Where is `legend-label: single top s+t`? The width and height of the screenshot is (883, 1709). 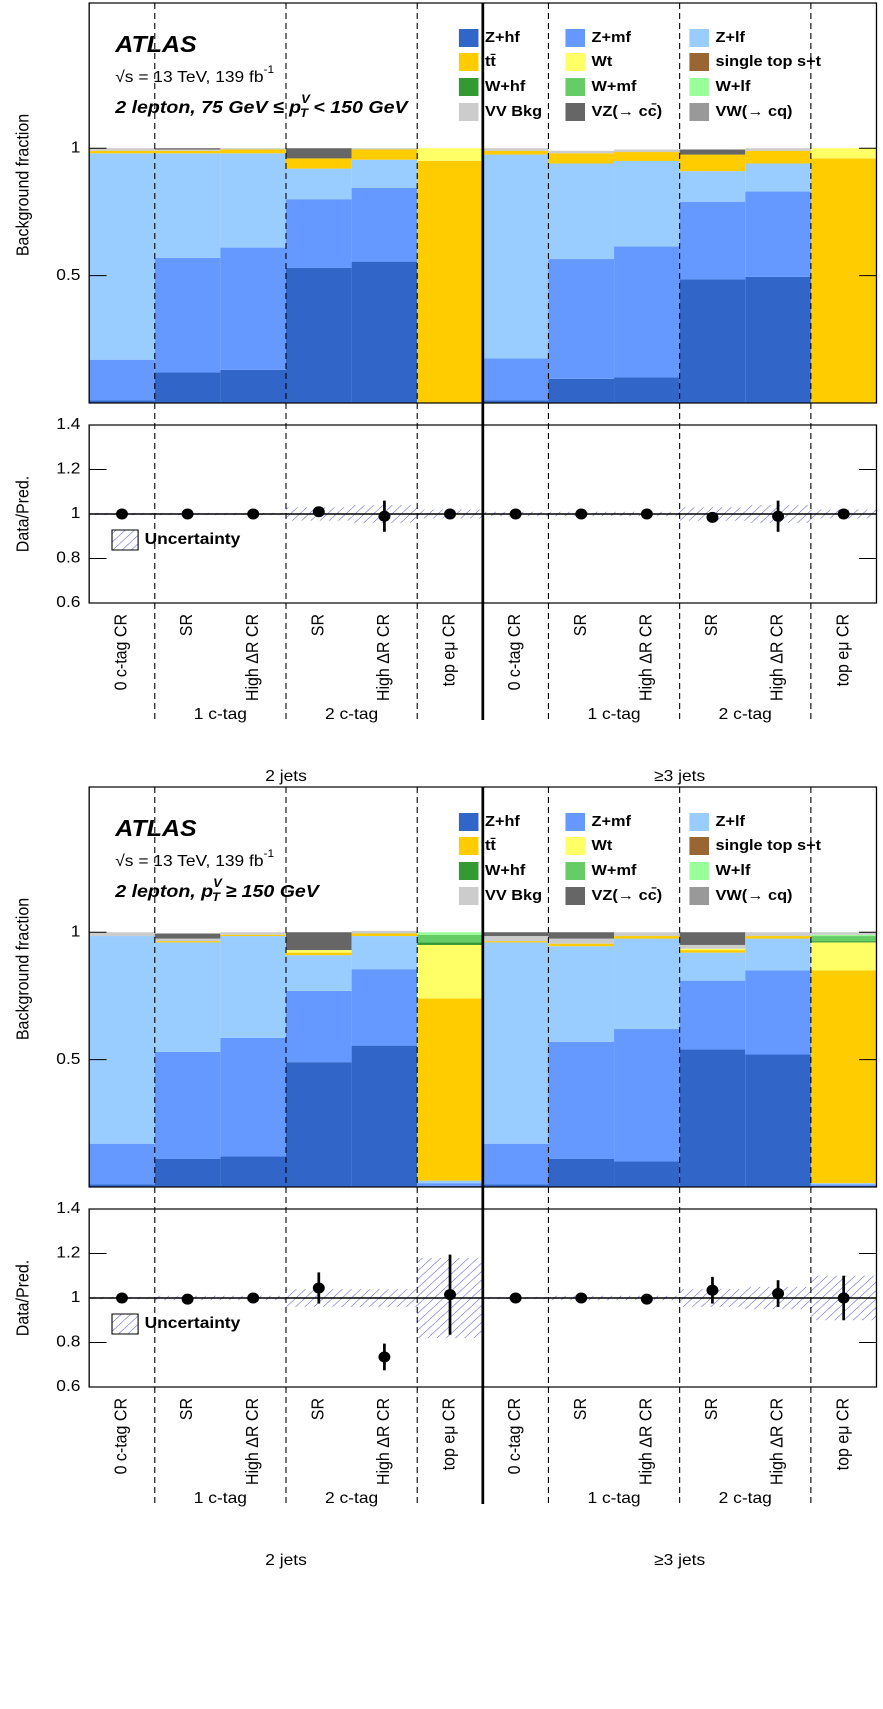 legend-label: single top s+t is located at coordinates (769, 846).